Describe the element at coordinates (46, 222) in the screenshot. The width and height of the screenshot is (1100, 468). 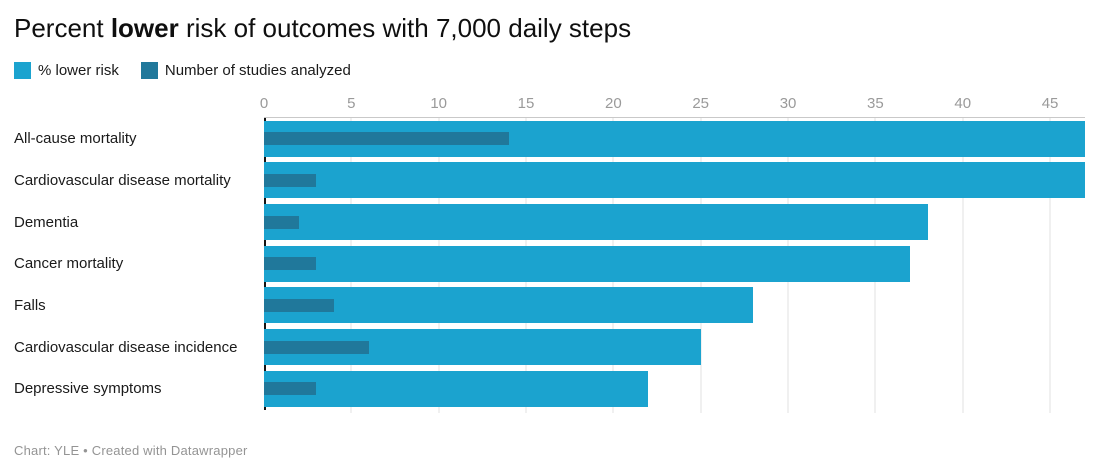
I see `category-label: Dementia` at that location.